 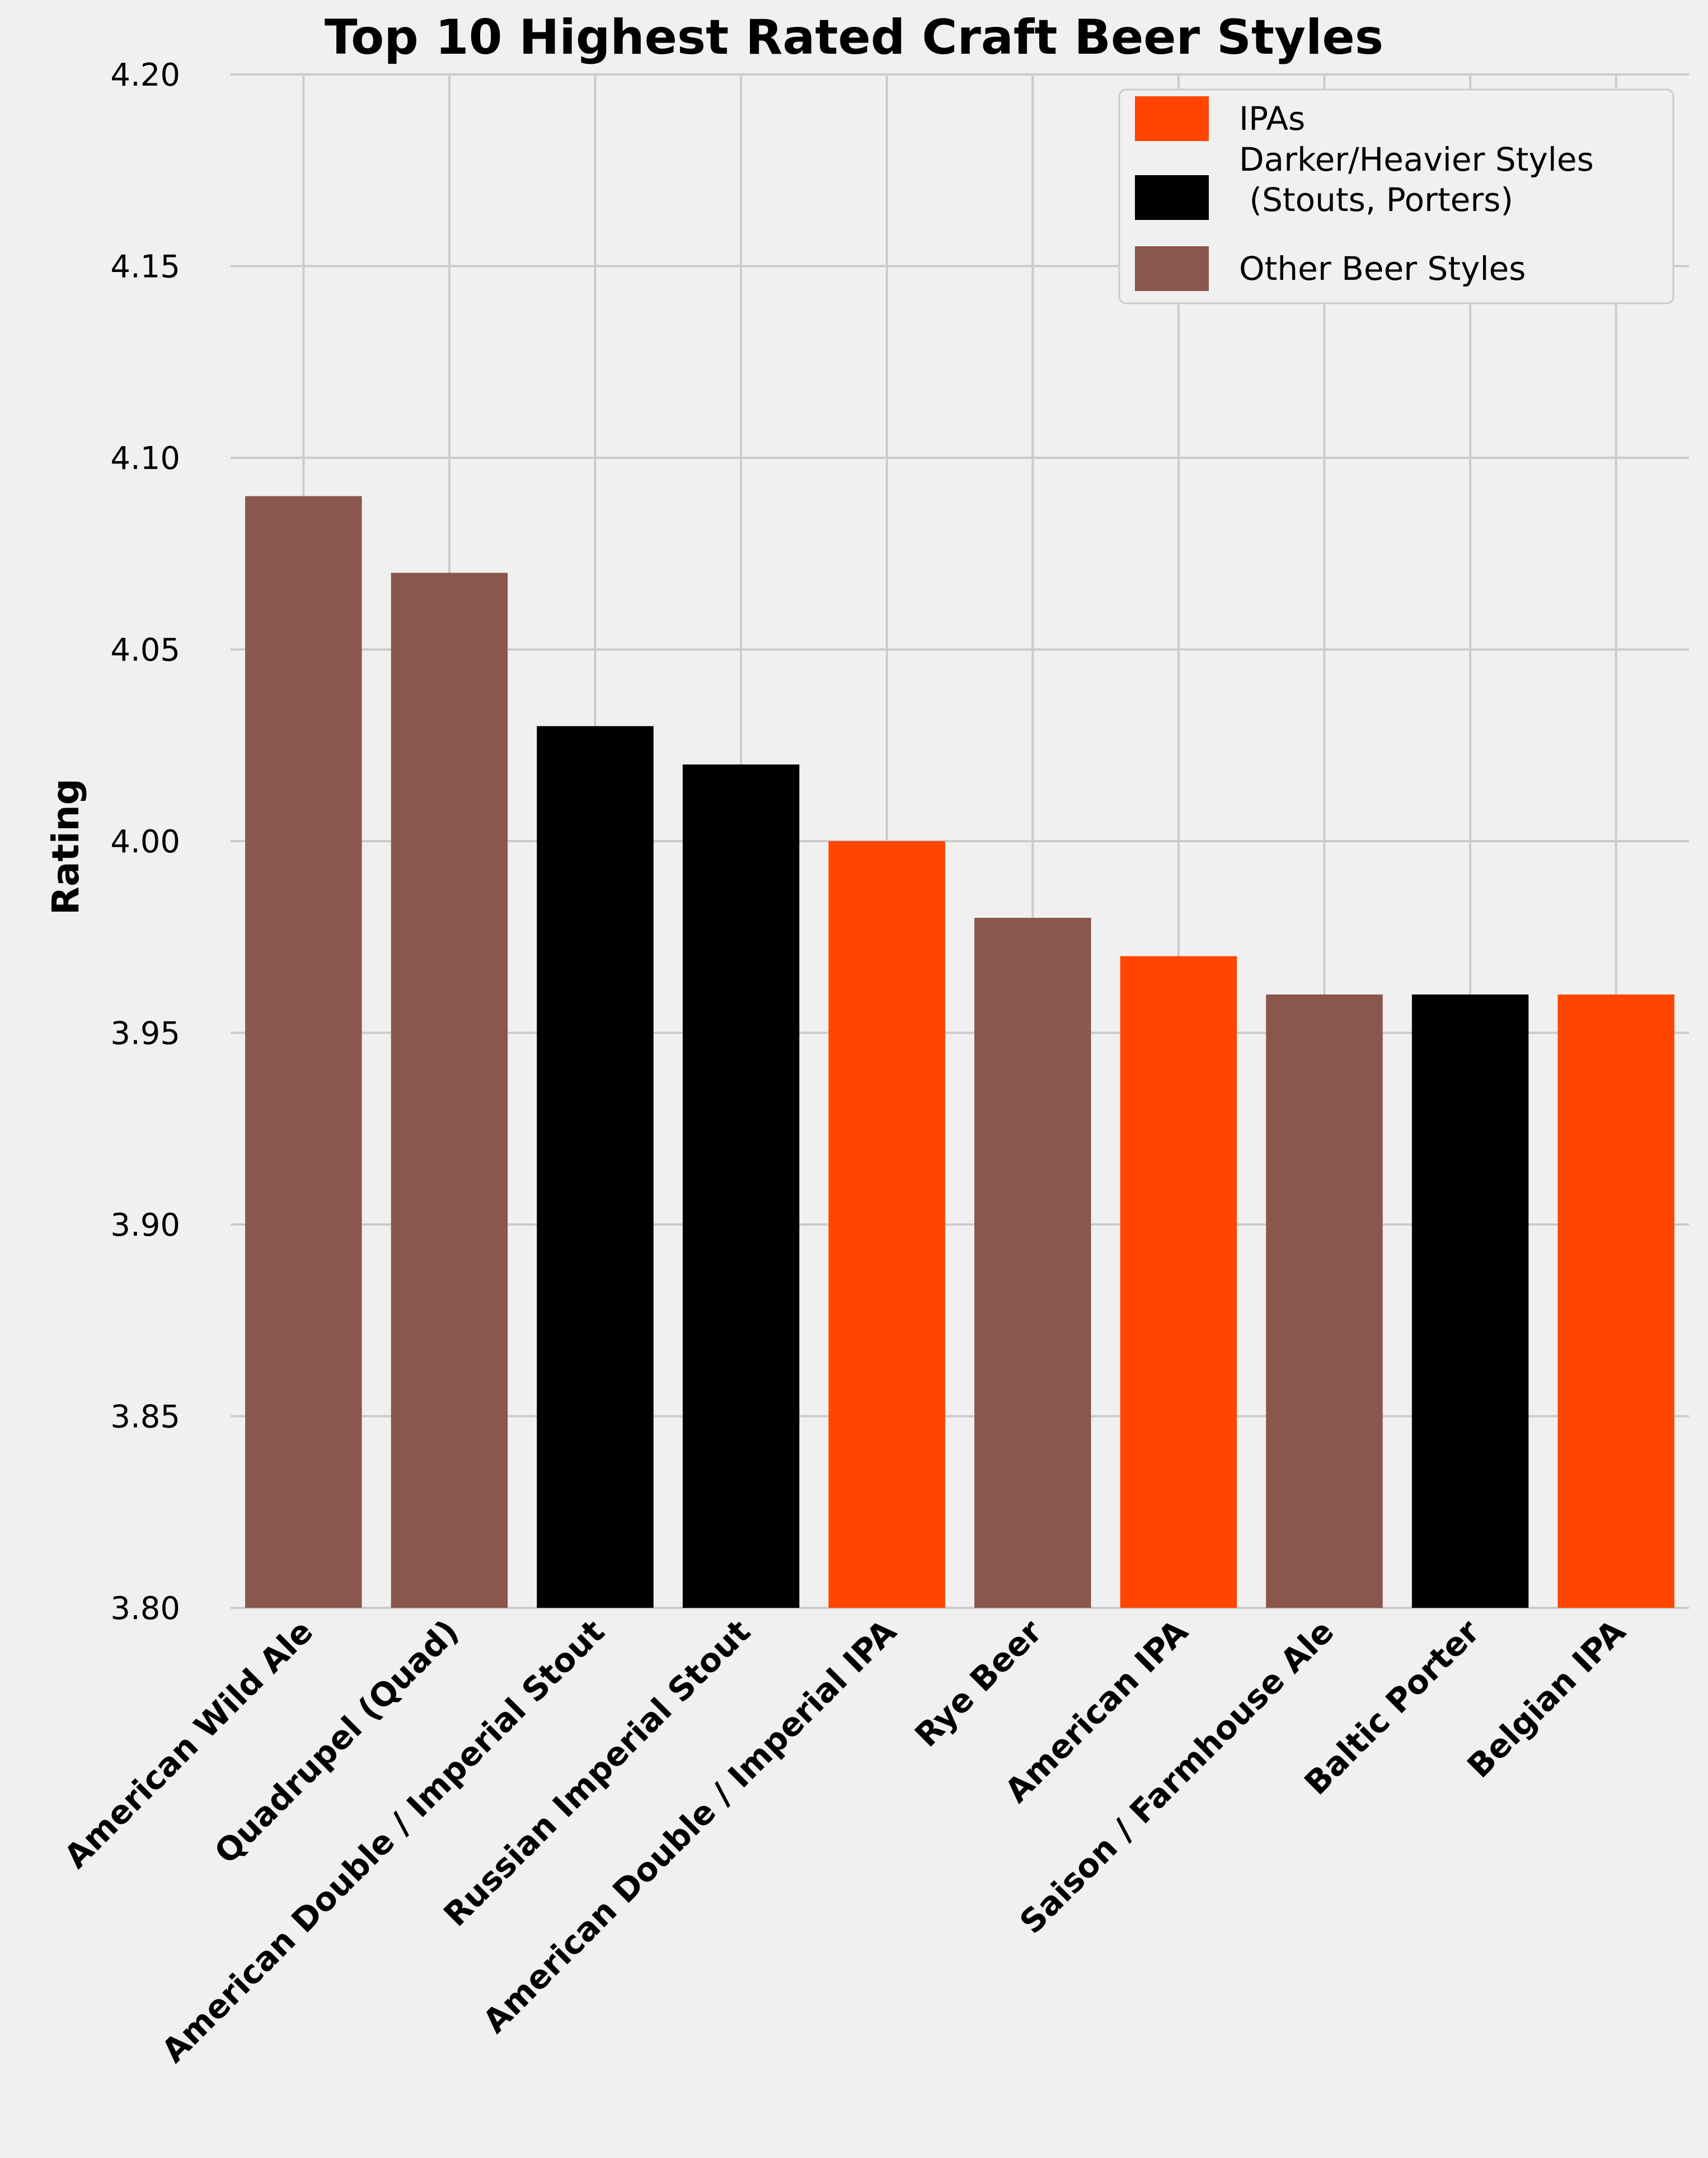 I want to click on y-tick-label: 4.05, so click(x=145, y=650).